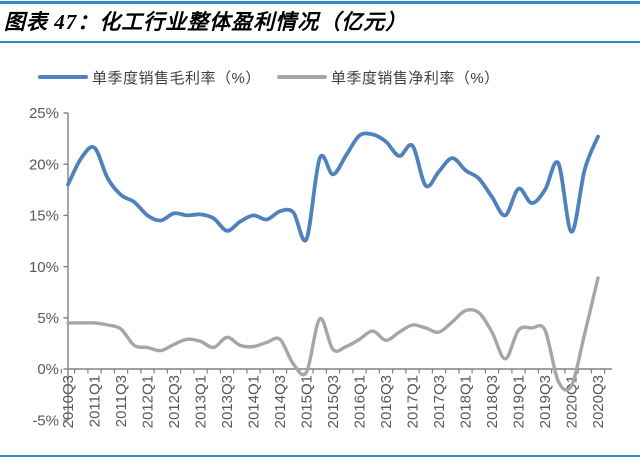  I want to click on x-tick-label: 2019Q1, so click(519, 401).